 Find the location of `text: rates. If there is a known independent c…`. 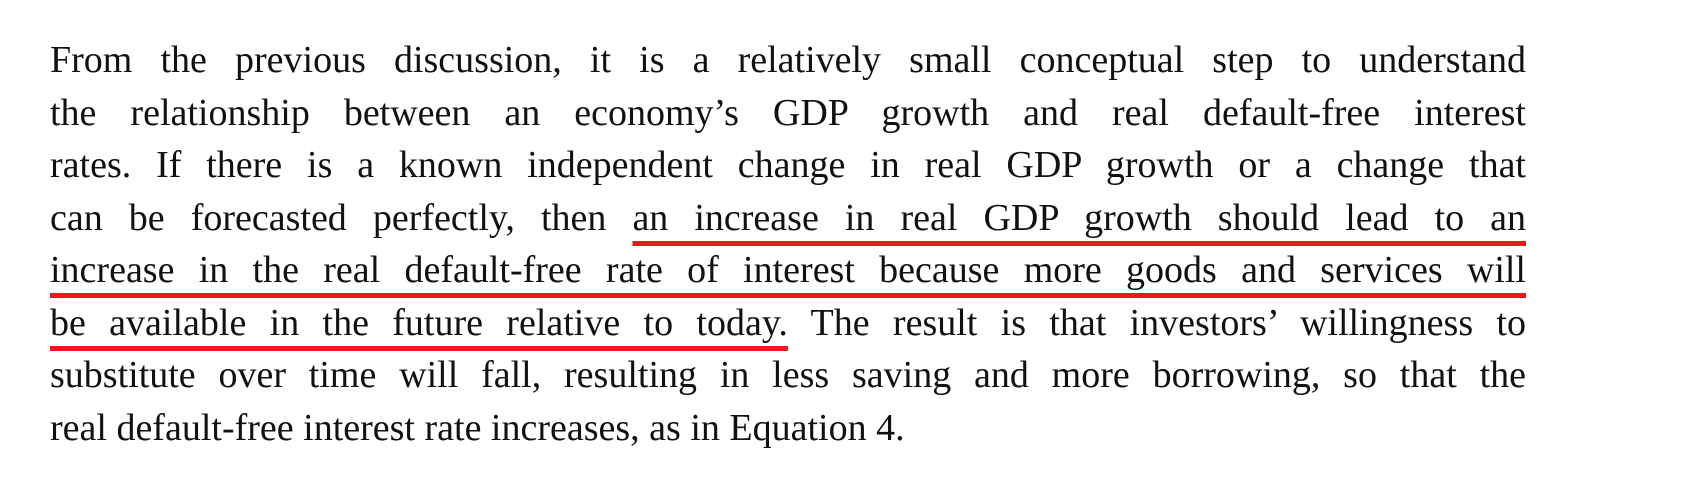

text: rates. If there is a known independent c… is located at coordinates (788, 165).